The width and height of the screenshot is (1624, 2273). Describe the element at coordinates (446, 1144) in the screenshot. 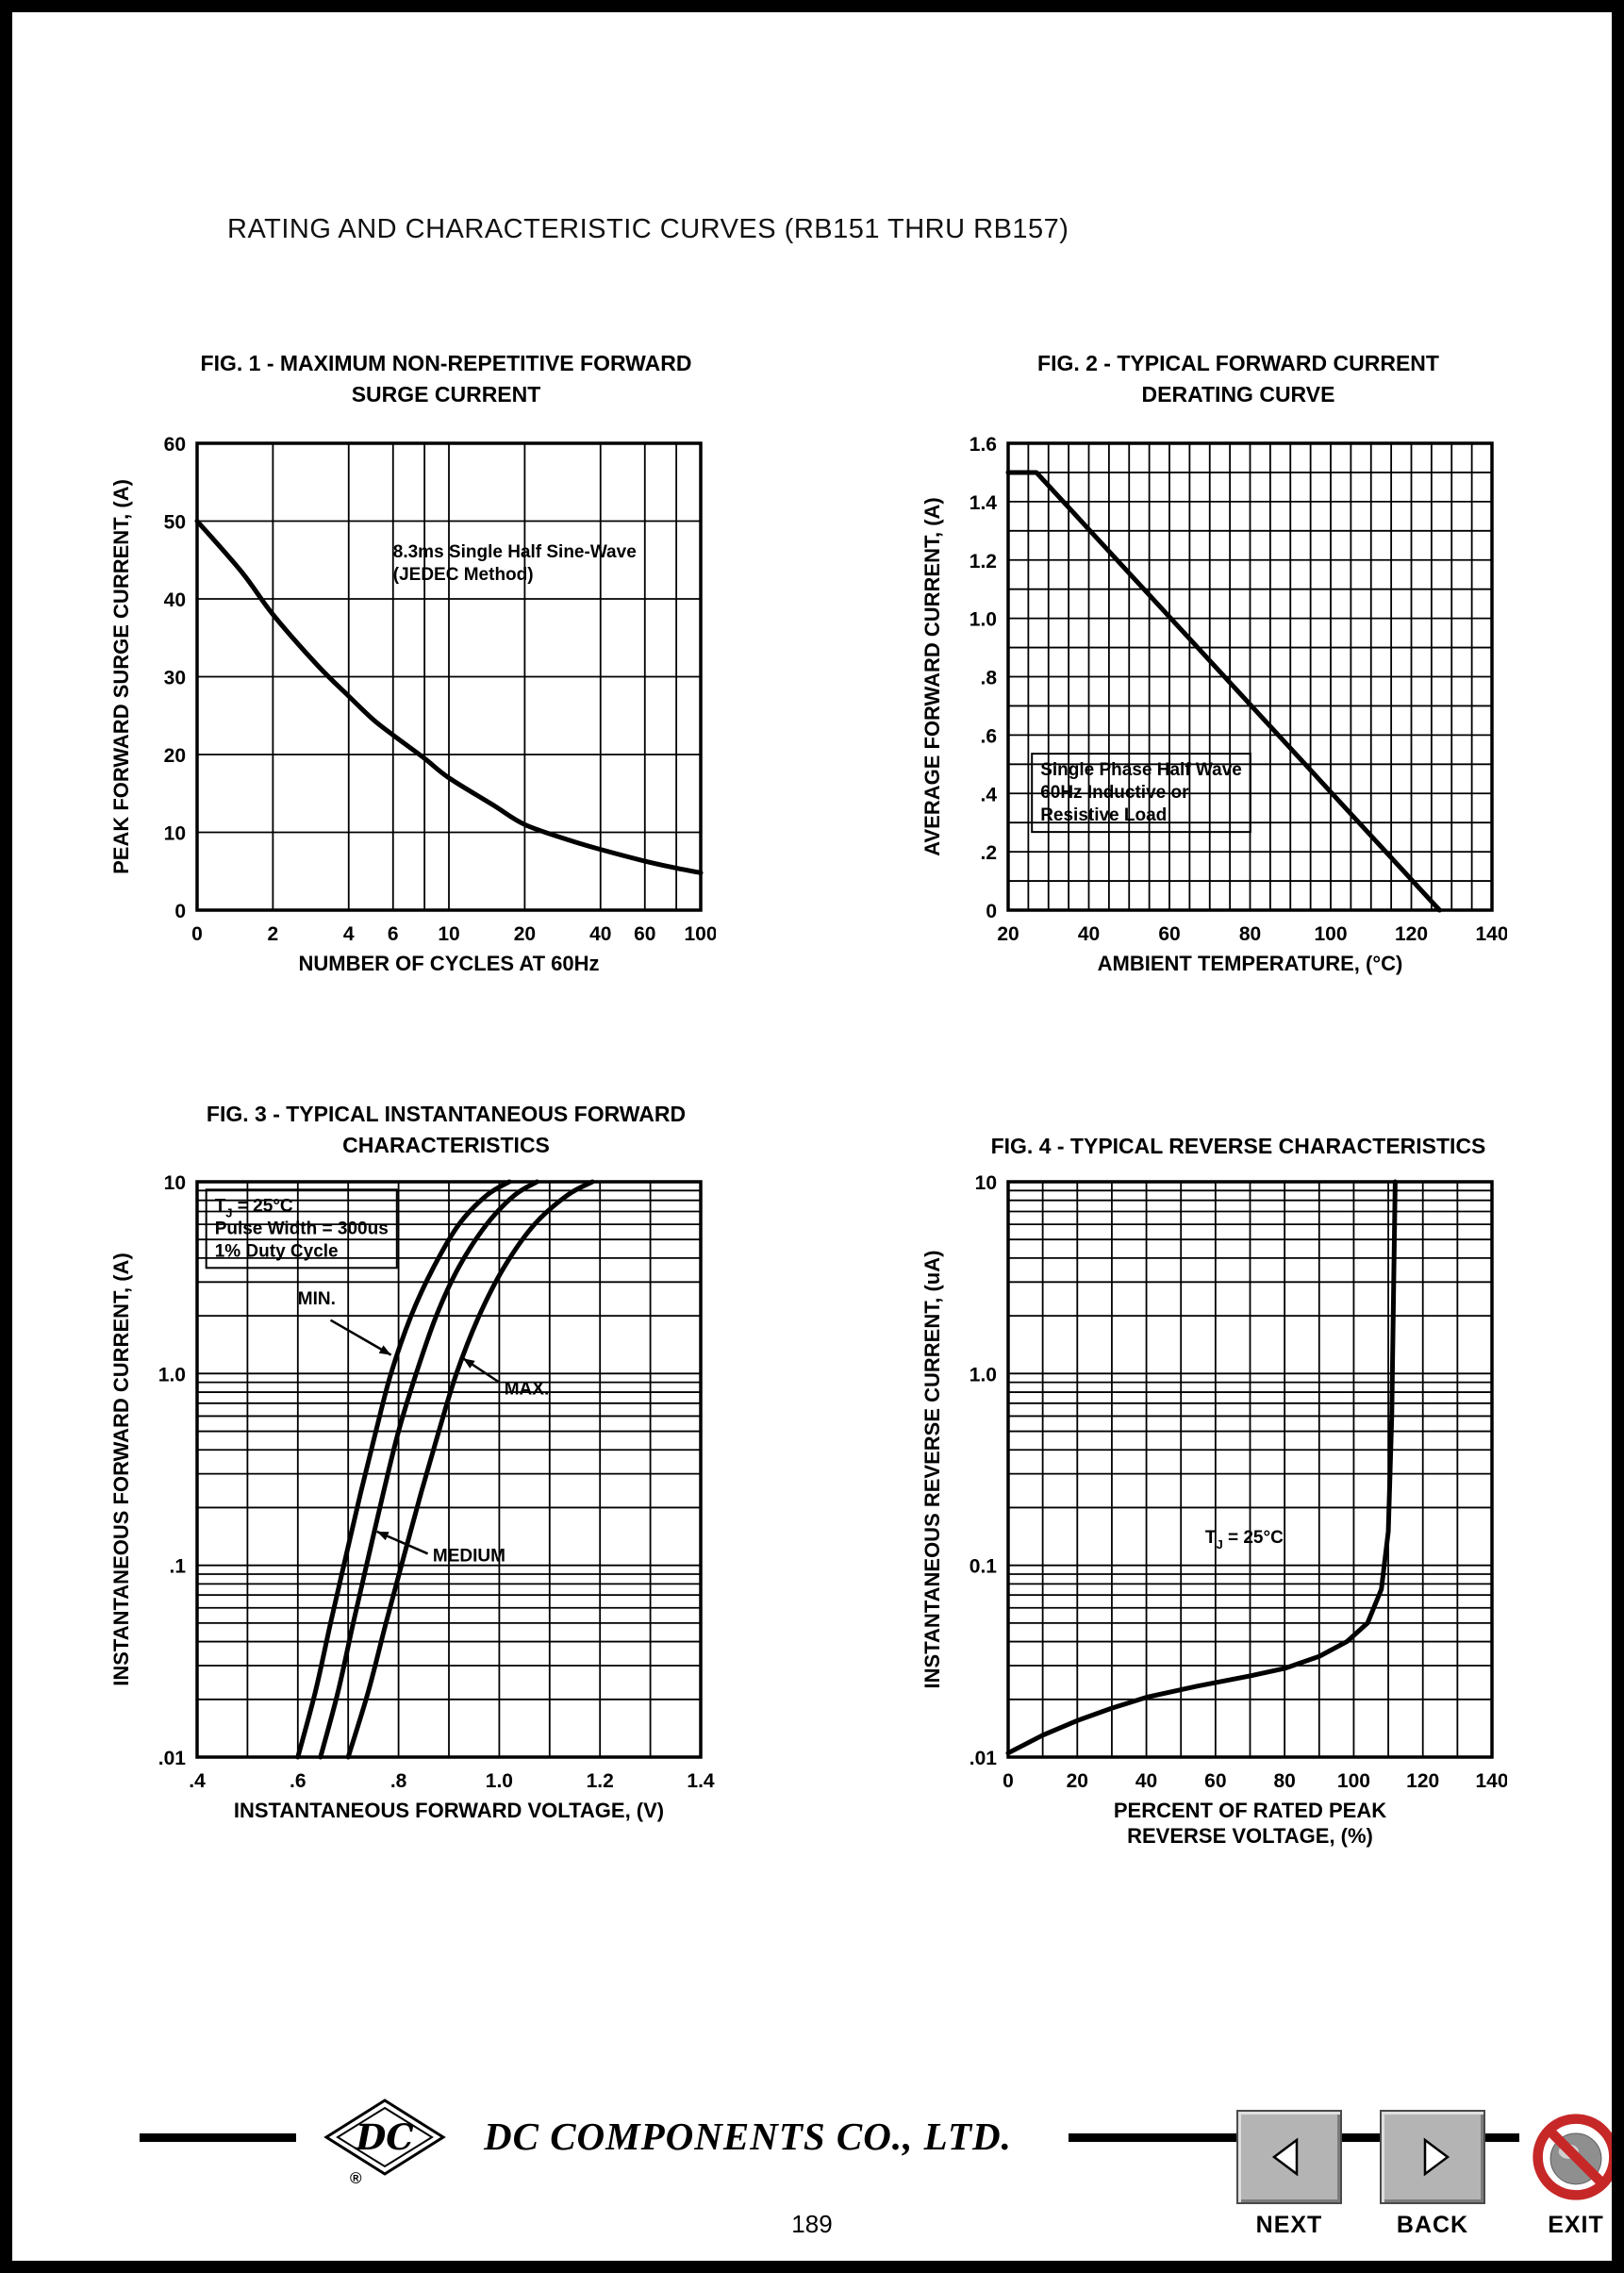

I see `fig3-title-line2: CHARACTERISTICS` at that location.